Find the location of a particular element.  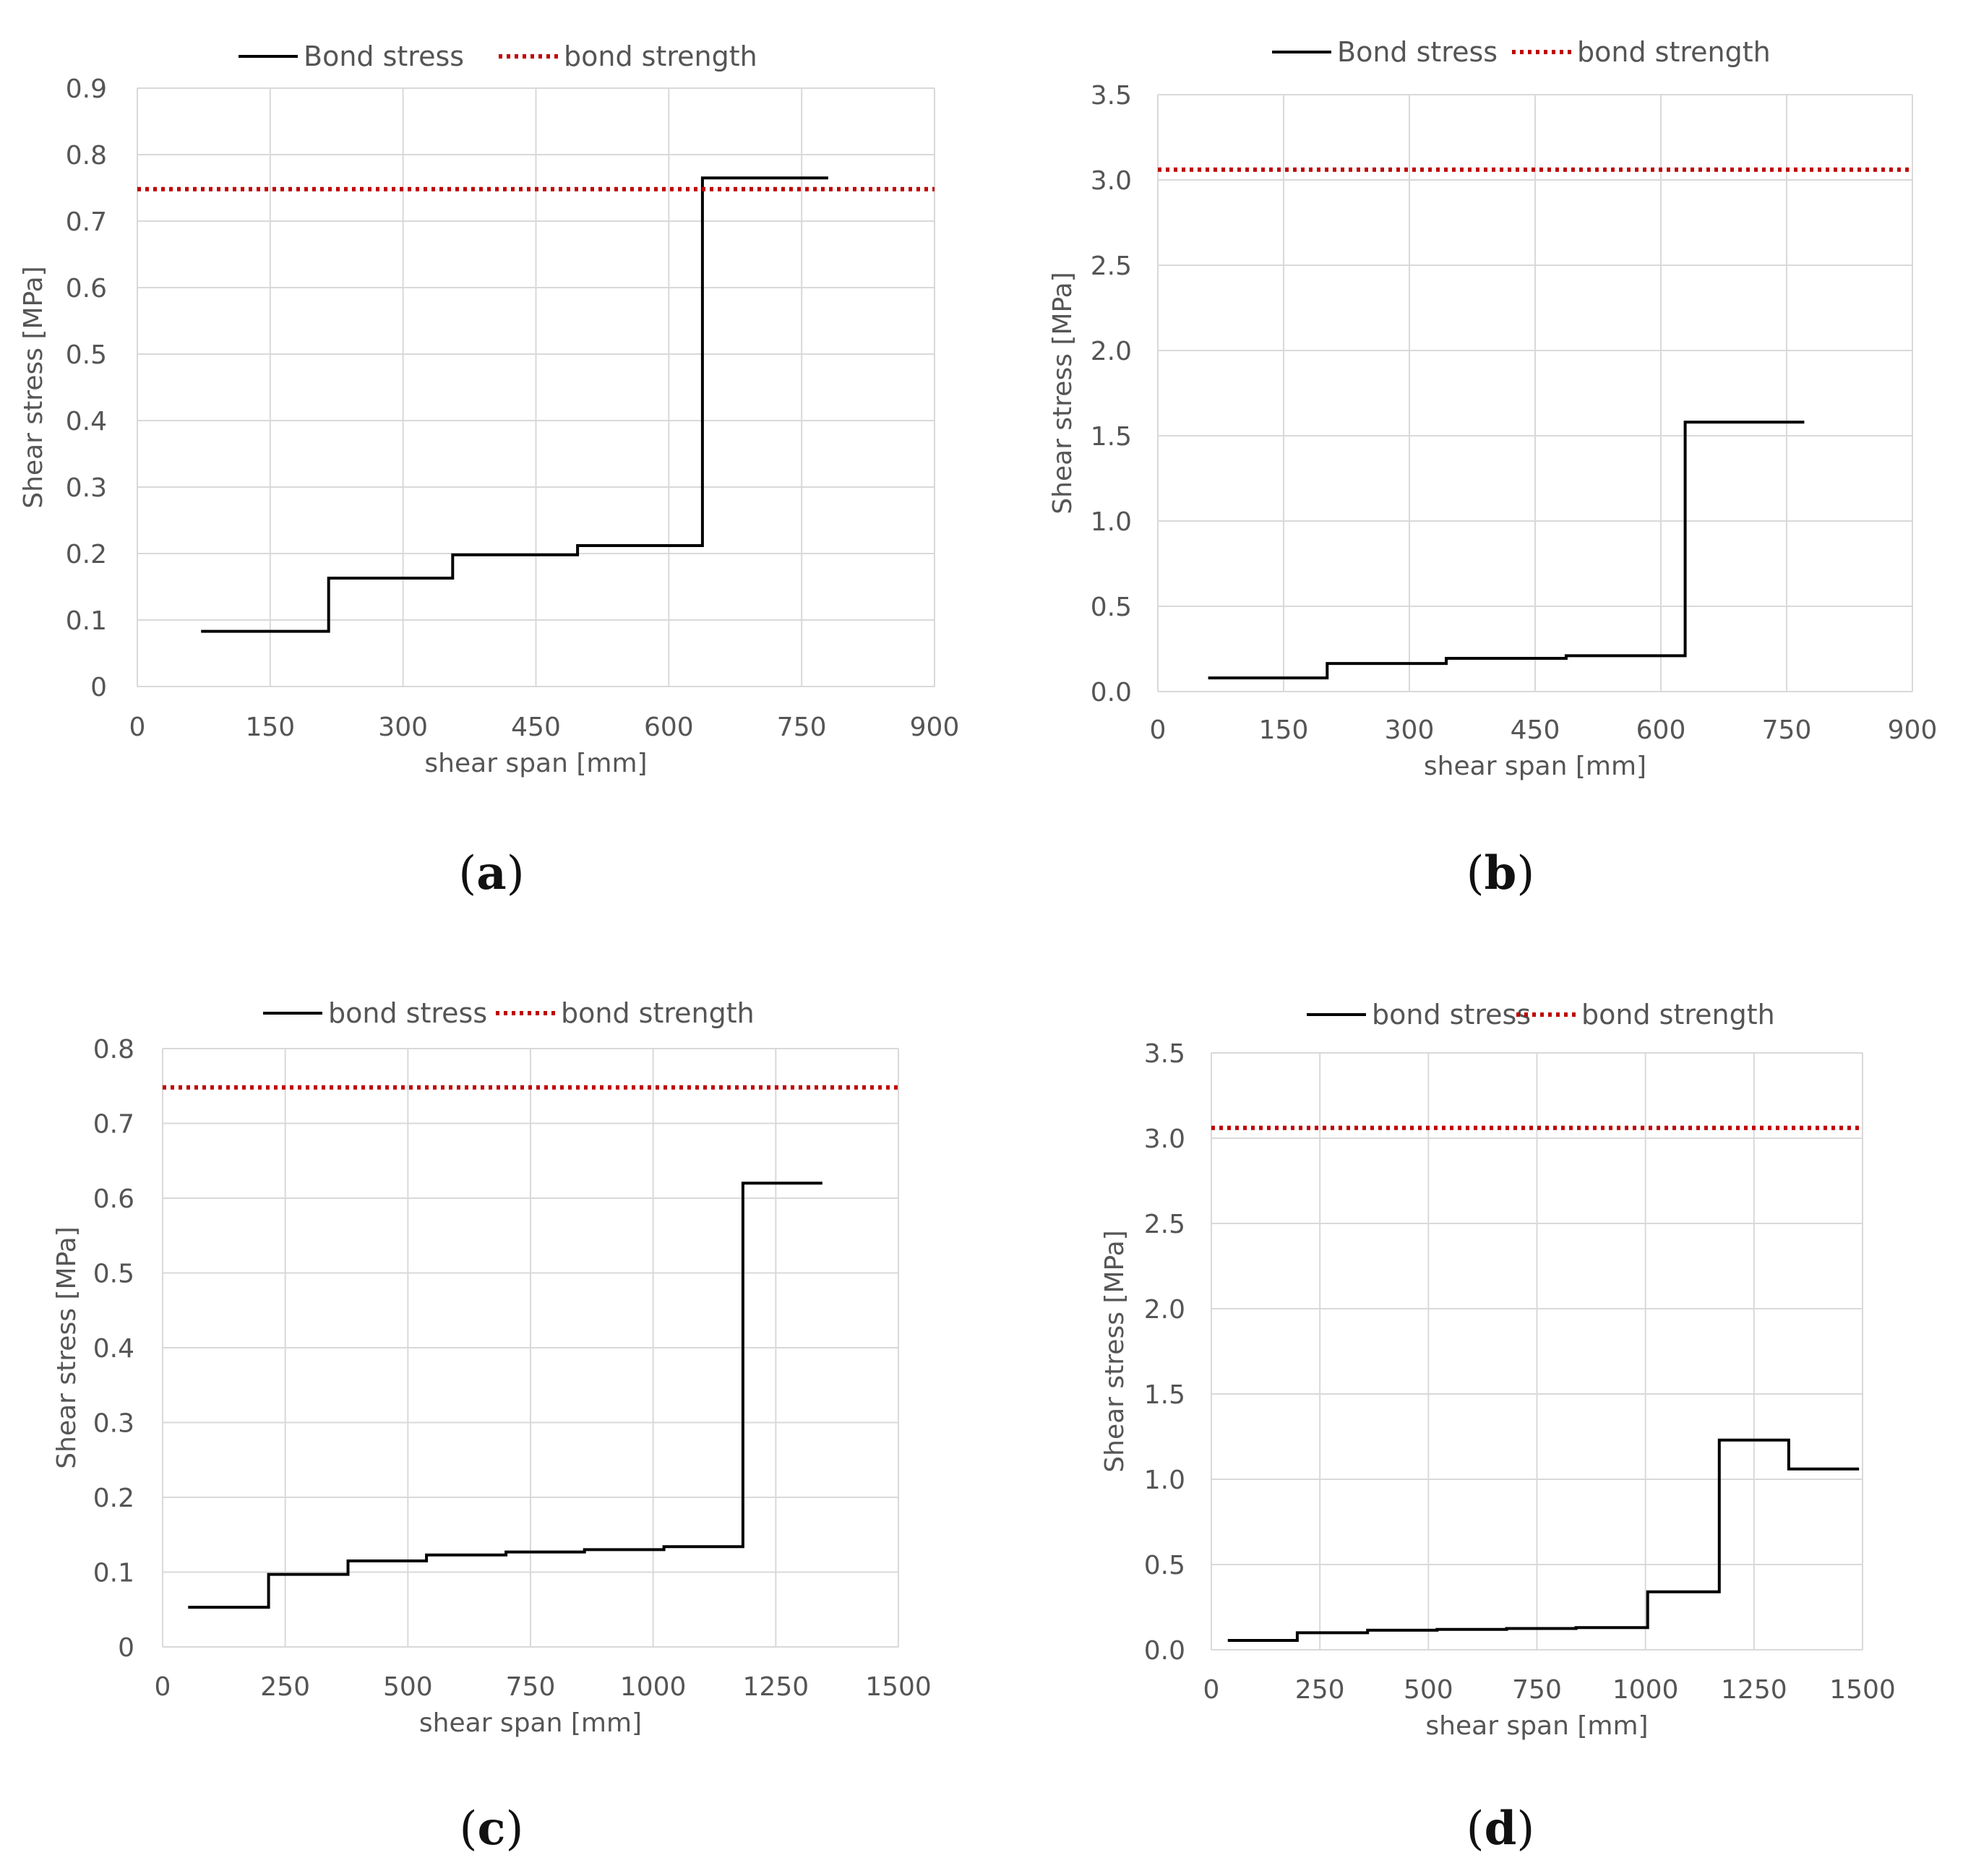

panel-label: (d) is located at coordinates (1500, 1829).